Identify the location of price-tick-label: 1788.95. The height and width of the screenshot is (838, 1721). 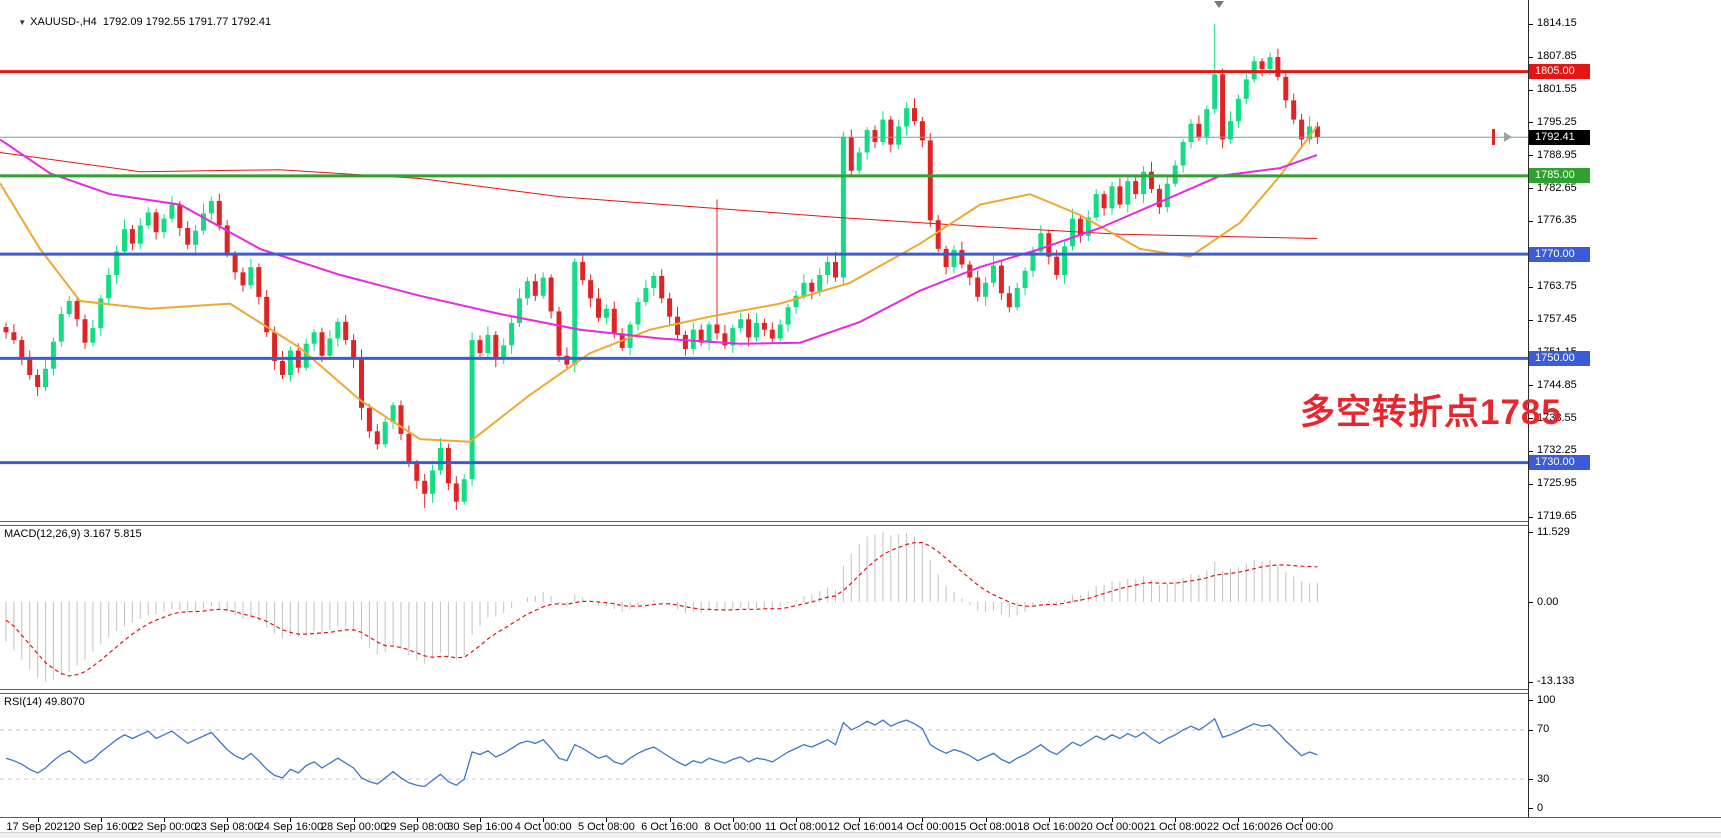
(1557, 154).